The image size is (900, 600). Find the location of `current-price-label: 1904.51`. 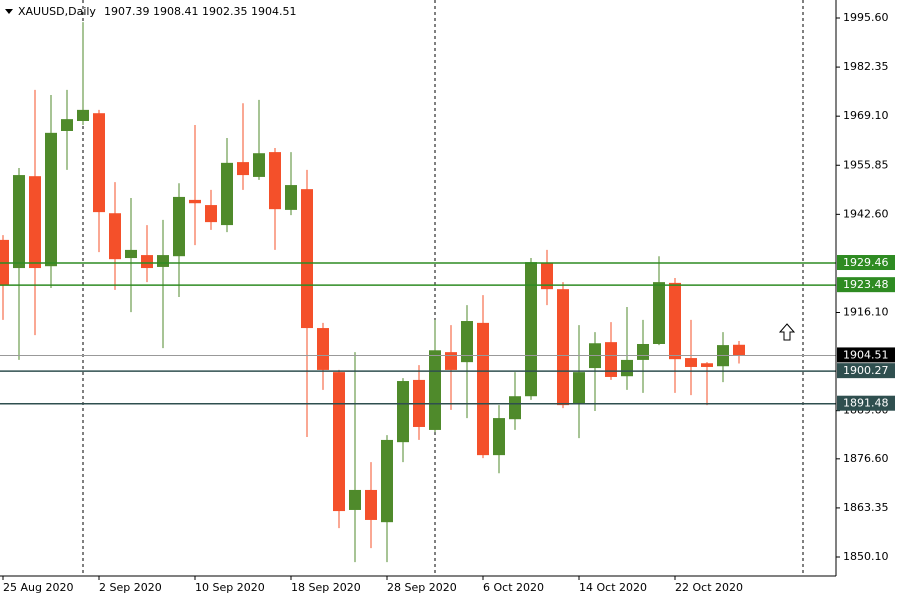

current-price-label: 1904.51 is located at coordinates (866, 354).